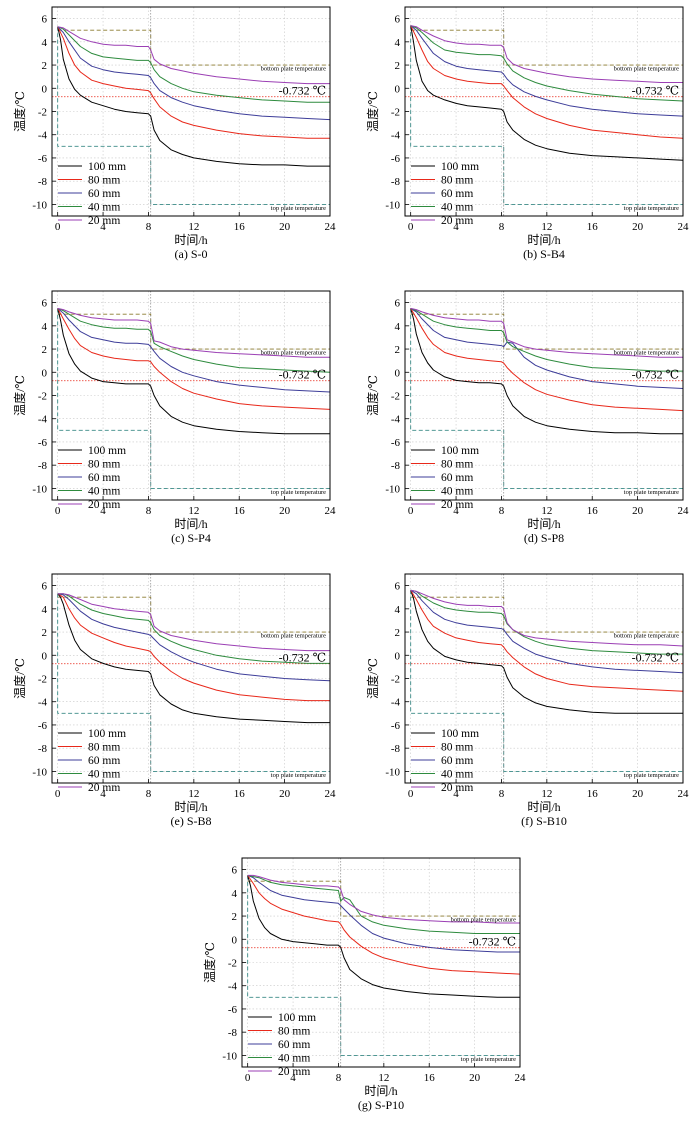 Image resolution: width=700 pixels, height=1138 pixels. I want to click on y-tick-label: -4, so click(43, 136).